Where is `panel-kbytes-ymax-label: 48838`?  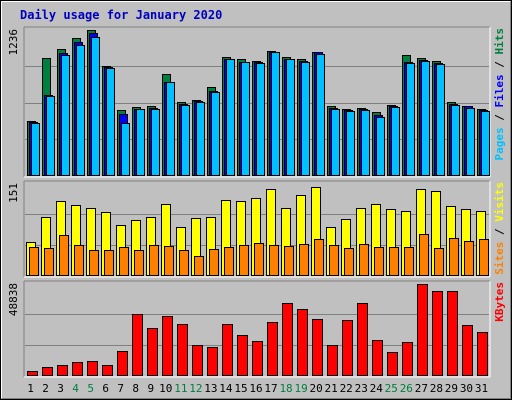 panel-kbytes-ymax-label: 48838 is located at coordinates (13, 299).